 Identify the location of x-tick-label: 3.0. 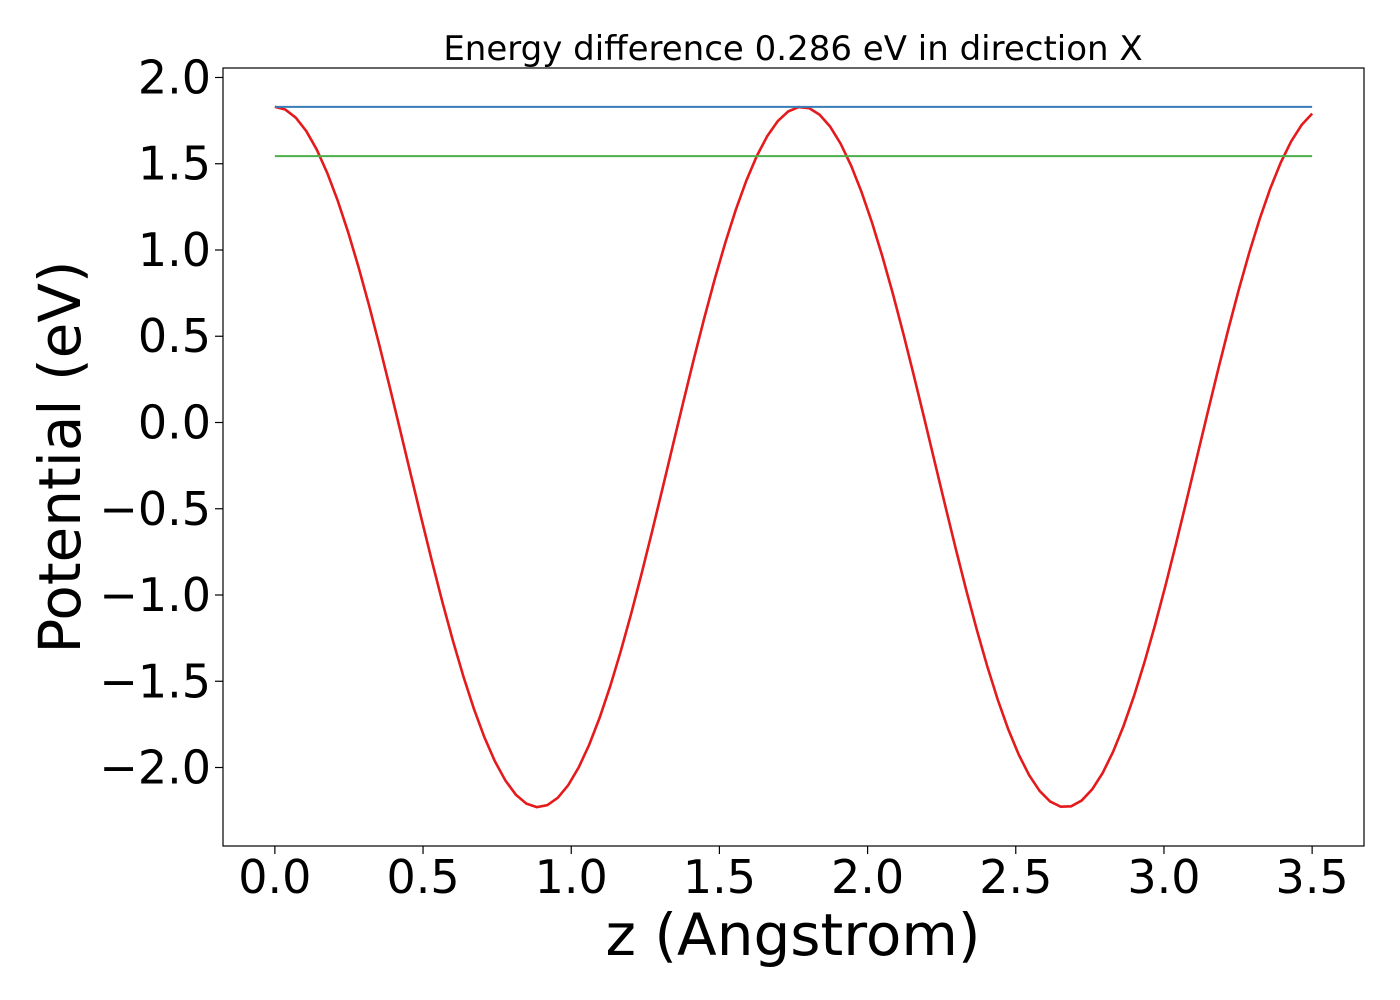
(1163, 877).